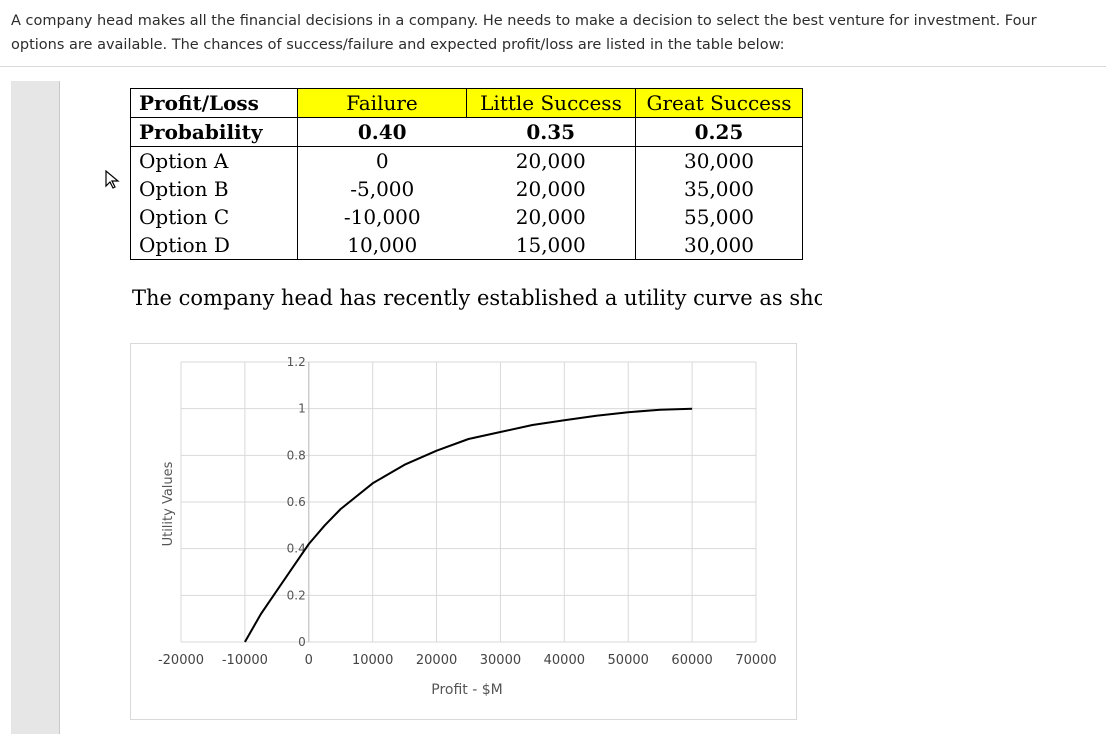 The height and width of the screenshot is (734, 1106). Describe the element at coordinates (372, 660) in the screenshot. I see `x-tick-label: 10000` at that location.